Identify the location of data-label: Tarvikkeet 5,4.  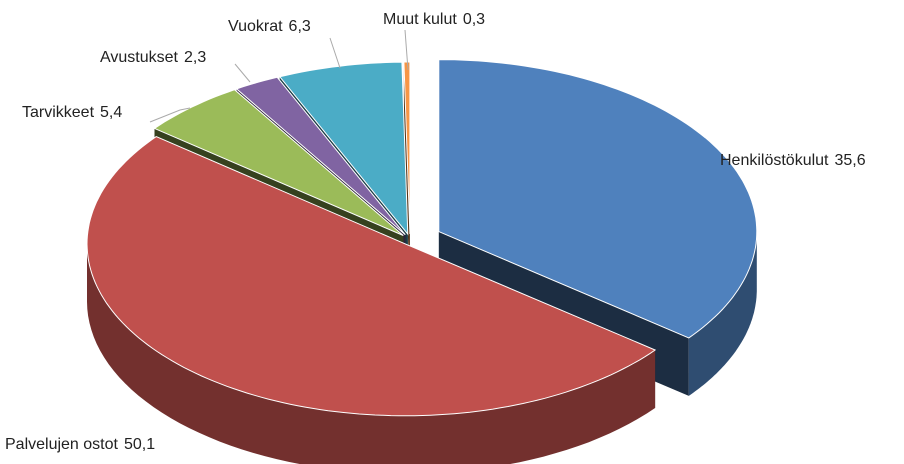
(72, 112).